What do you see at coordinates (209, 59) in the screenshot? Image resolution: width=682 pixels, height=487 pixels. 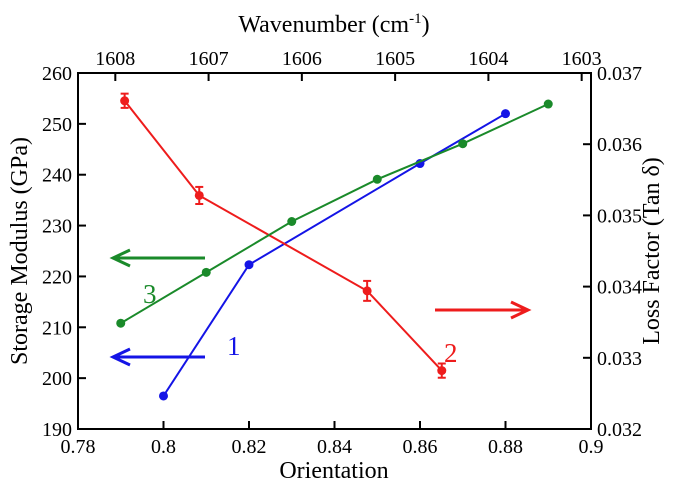 I see `x2-tick-label: 1607` at bounding box center [209, 59].